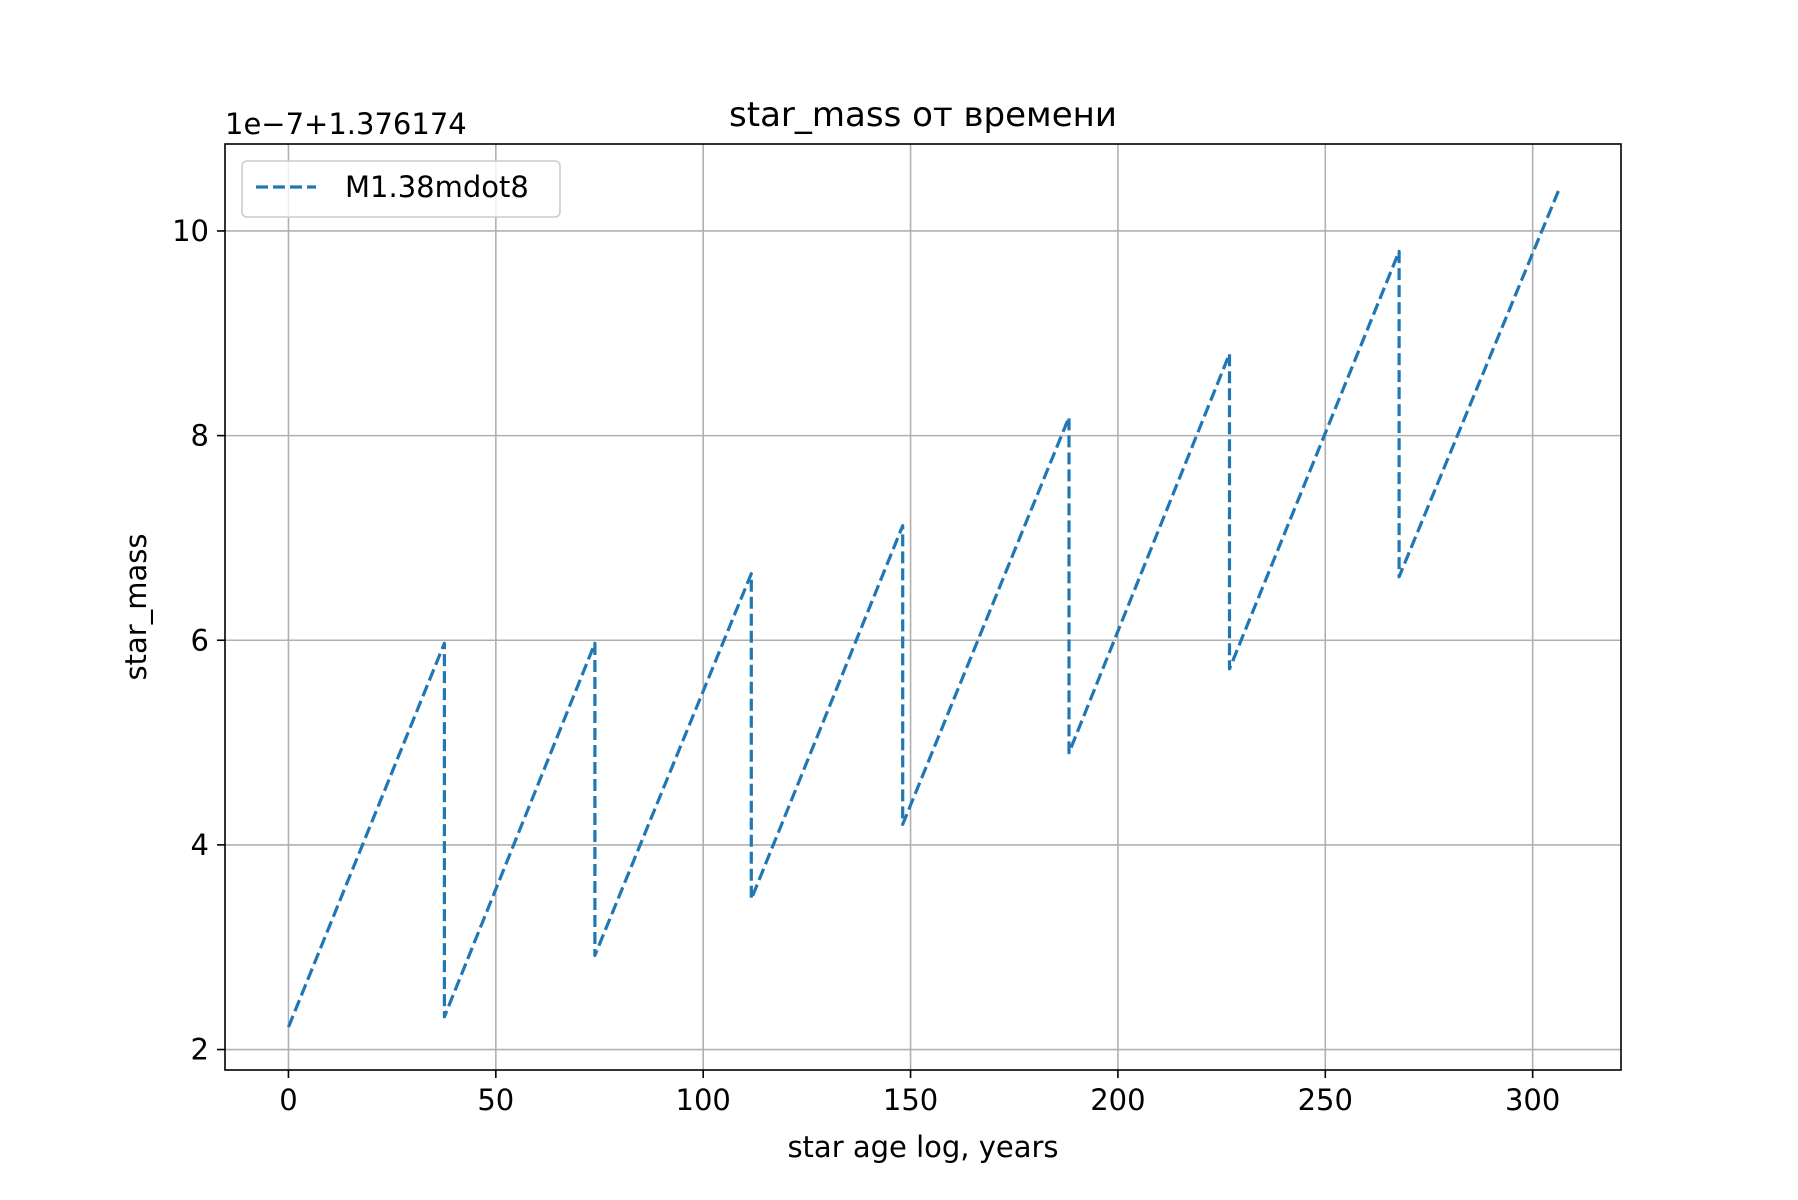 The height and width of the screenshot is (1200, 1798). I want to click on legend-label: M1.38mdot8, so click(437, 187).